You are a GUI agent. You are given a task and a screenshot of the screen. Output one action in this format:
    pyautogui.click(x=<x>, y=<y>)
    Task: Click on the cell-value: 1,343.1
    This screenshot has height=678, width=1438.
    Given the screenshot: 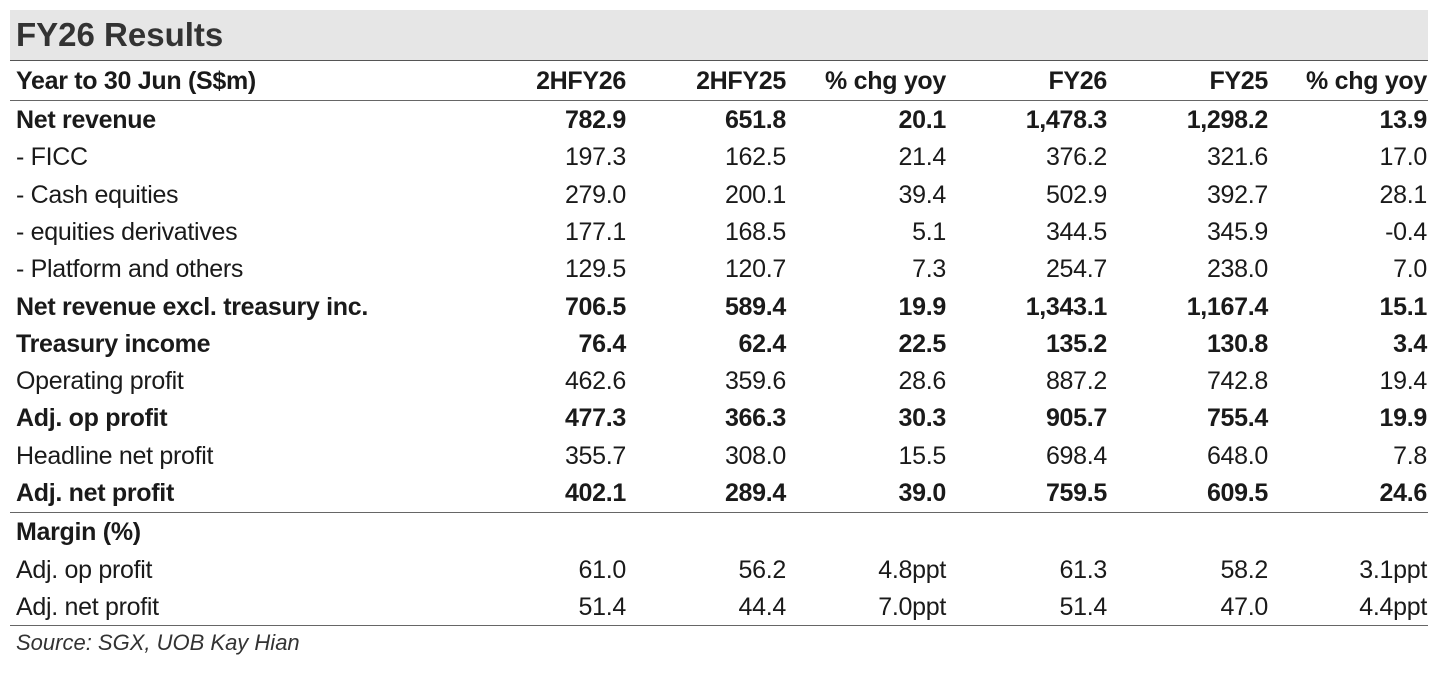 What is the action you would take?
    pyautogui.click(x=1066, y=306)
    